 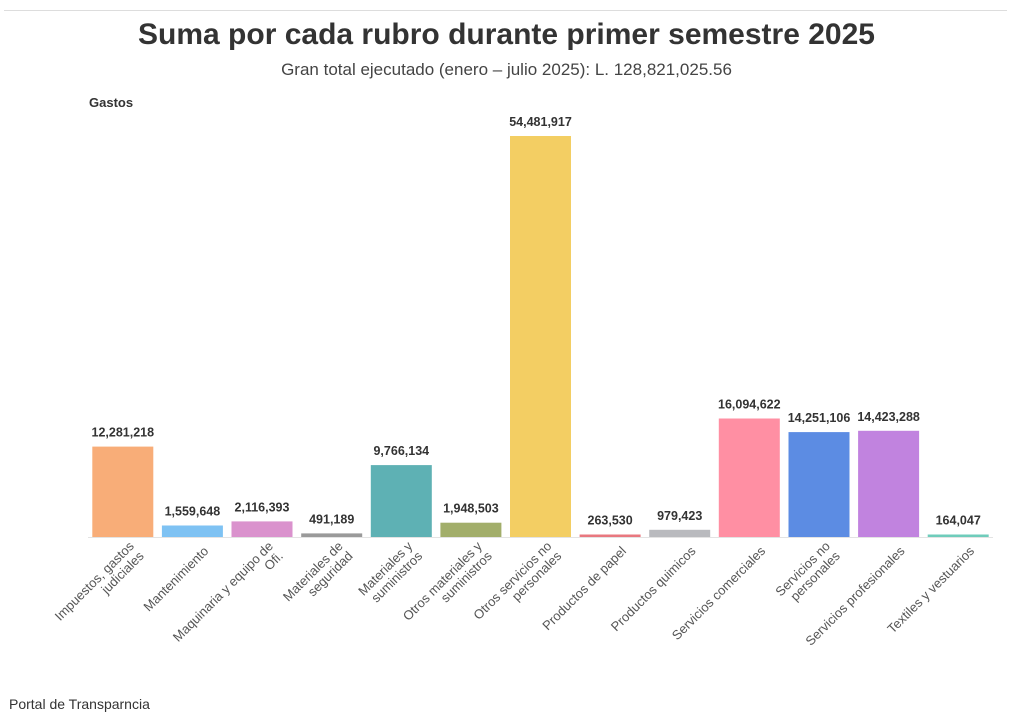 What do you see at coordinates (505, 10) in the screenshot?
I see `top-divider` at bounding box center [505, 10].